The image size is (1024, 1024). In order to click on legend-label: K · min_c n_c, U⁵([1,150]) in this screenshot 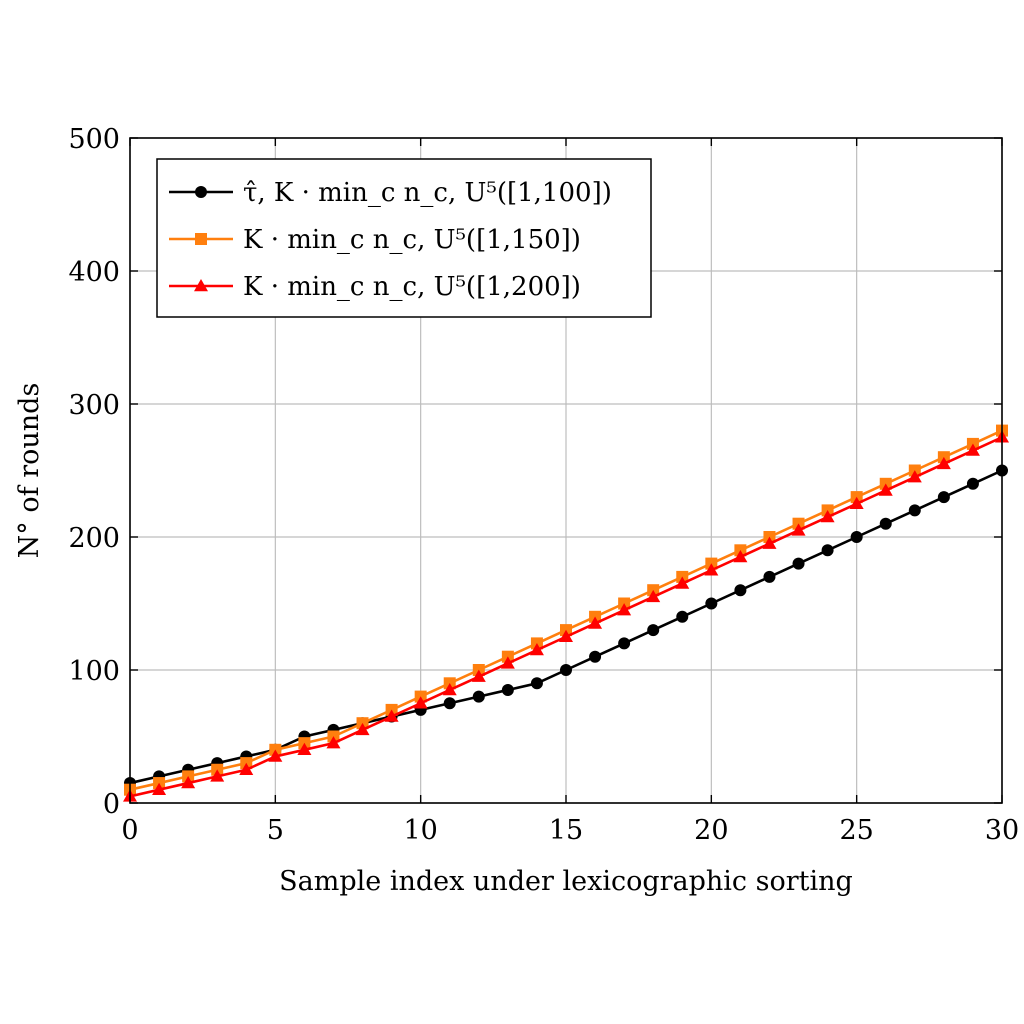, I will do `click(412, 240)`.